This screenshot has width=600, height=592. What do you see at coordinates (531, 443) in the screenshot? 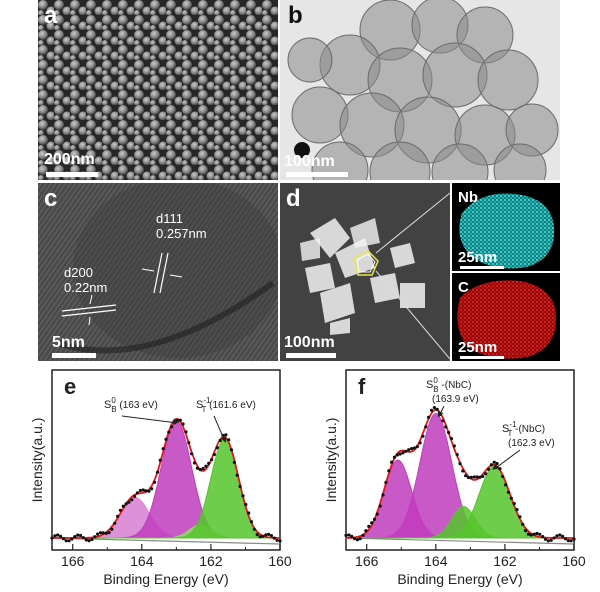
I see `peak-annotation-value-2: (162.3 eV)` at bounding box center [531, 443].